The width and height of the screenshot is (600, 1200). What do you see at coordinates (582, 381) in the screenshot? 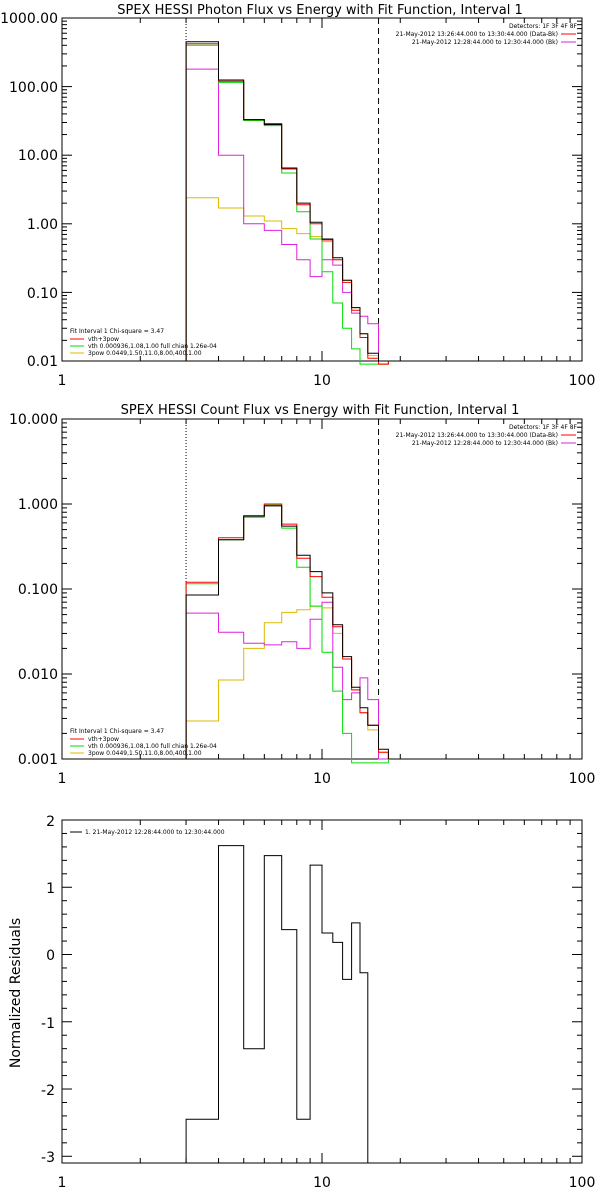
I see `photon-x-tick-100: 100` at bounding box center [582, 381].